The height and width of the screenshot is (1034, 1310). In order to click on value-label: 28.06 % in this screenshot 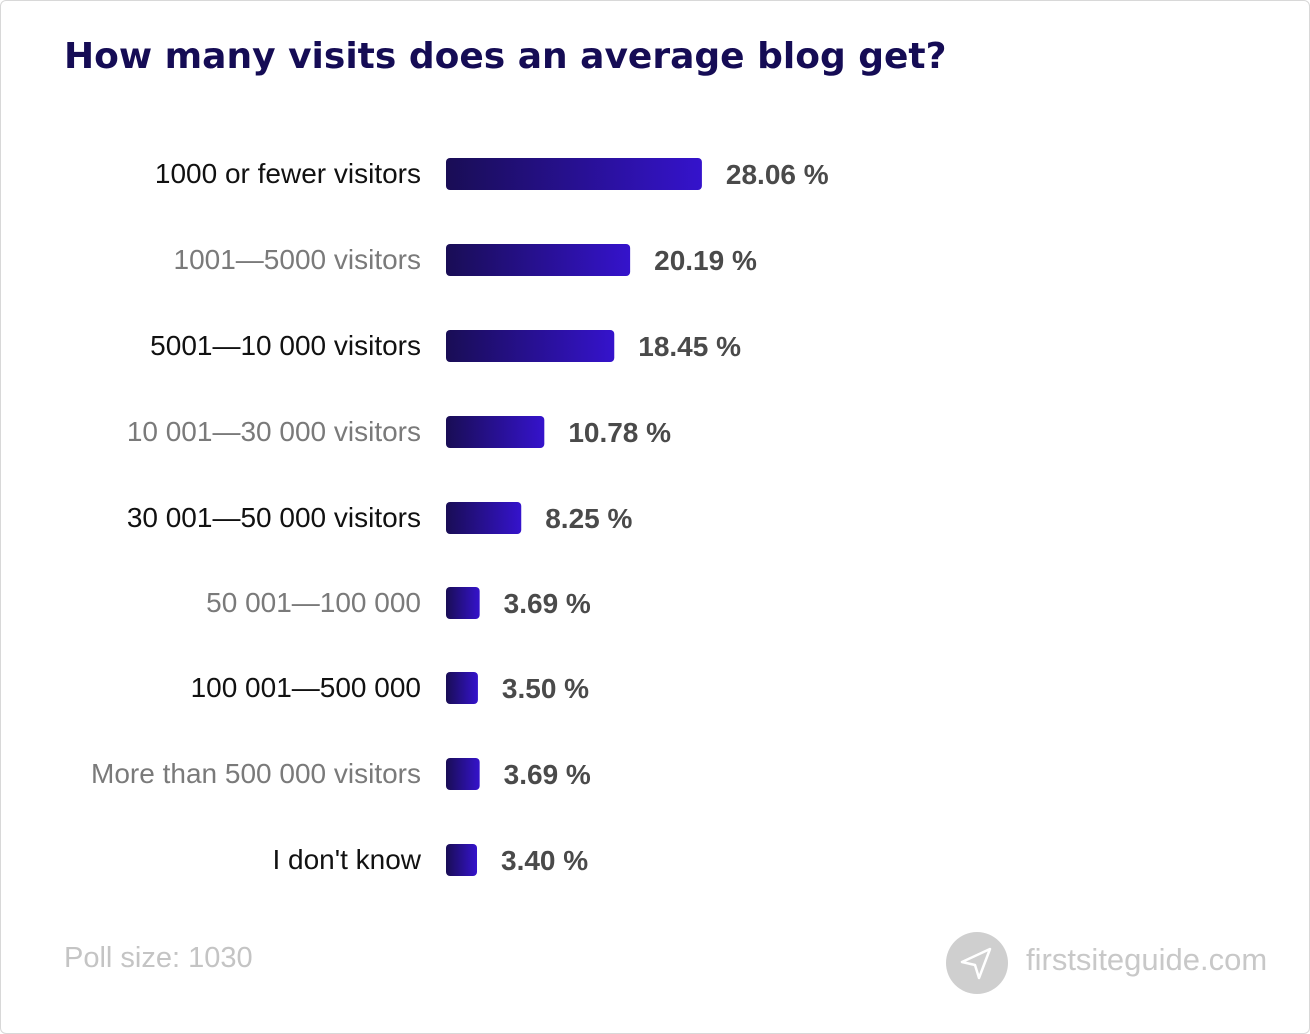, I will do `click(777, 174)`.